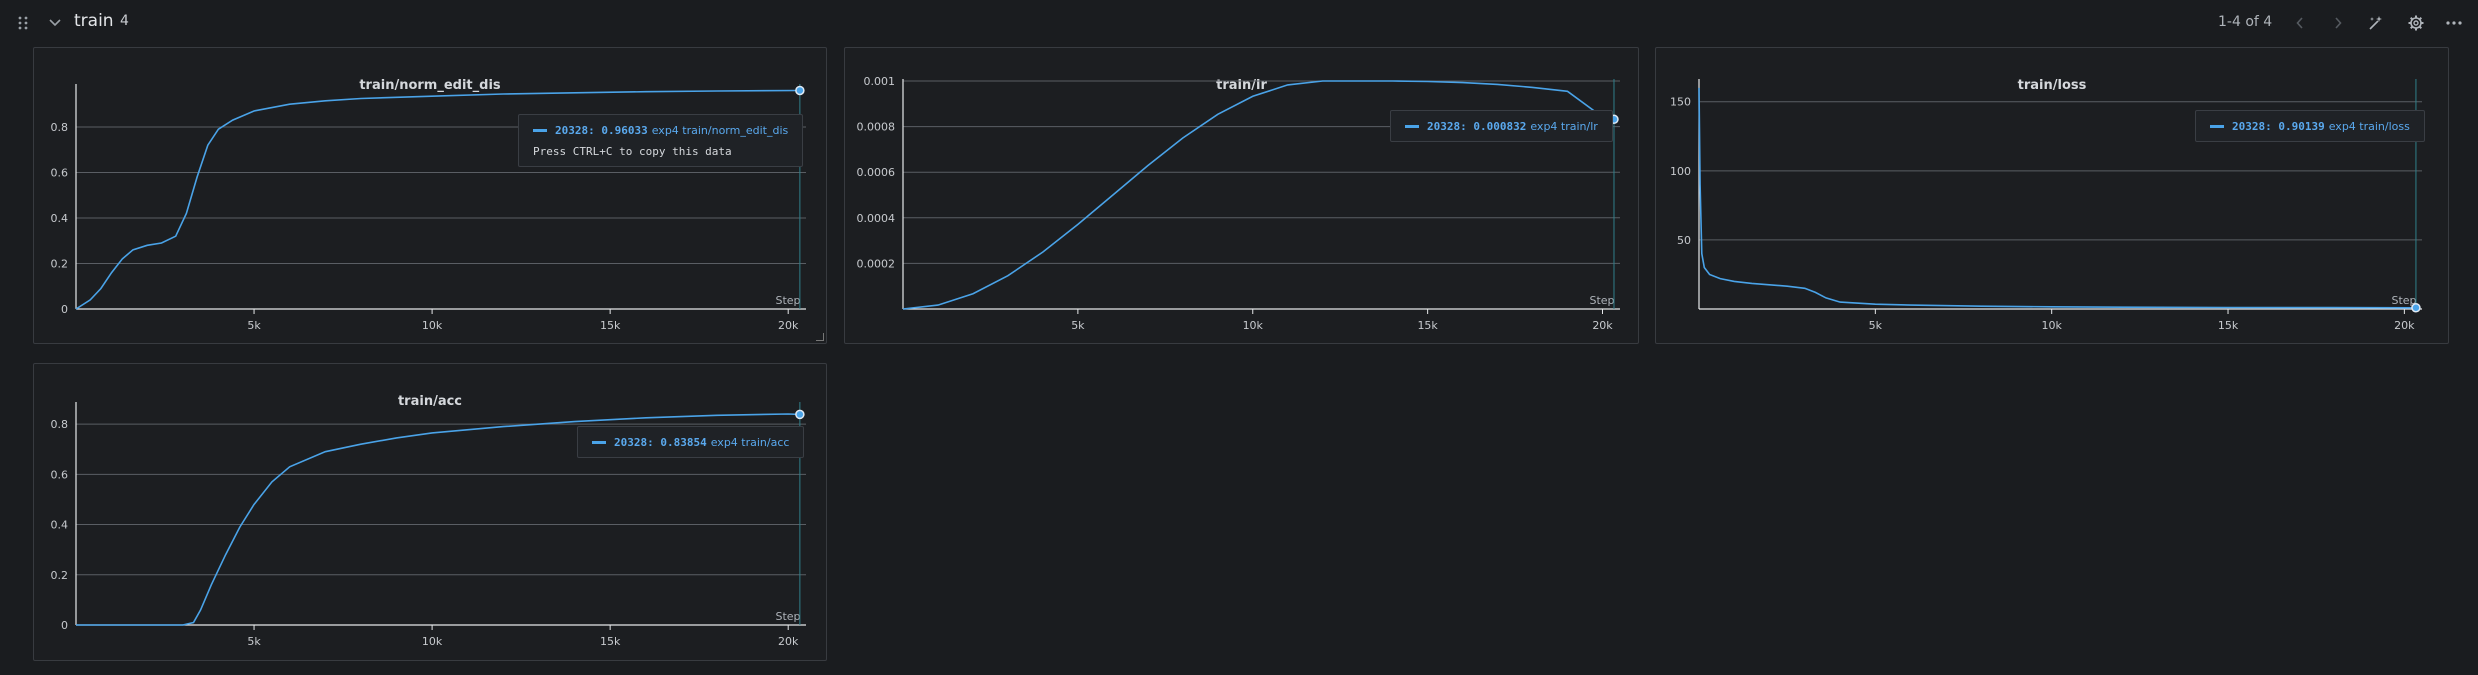 This screenshot has height=675, width=2478. What do you see at coordinates (2454, 23) in the screenshot?
I see `more-icon` at bounding box center [2454, 23].